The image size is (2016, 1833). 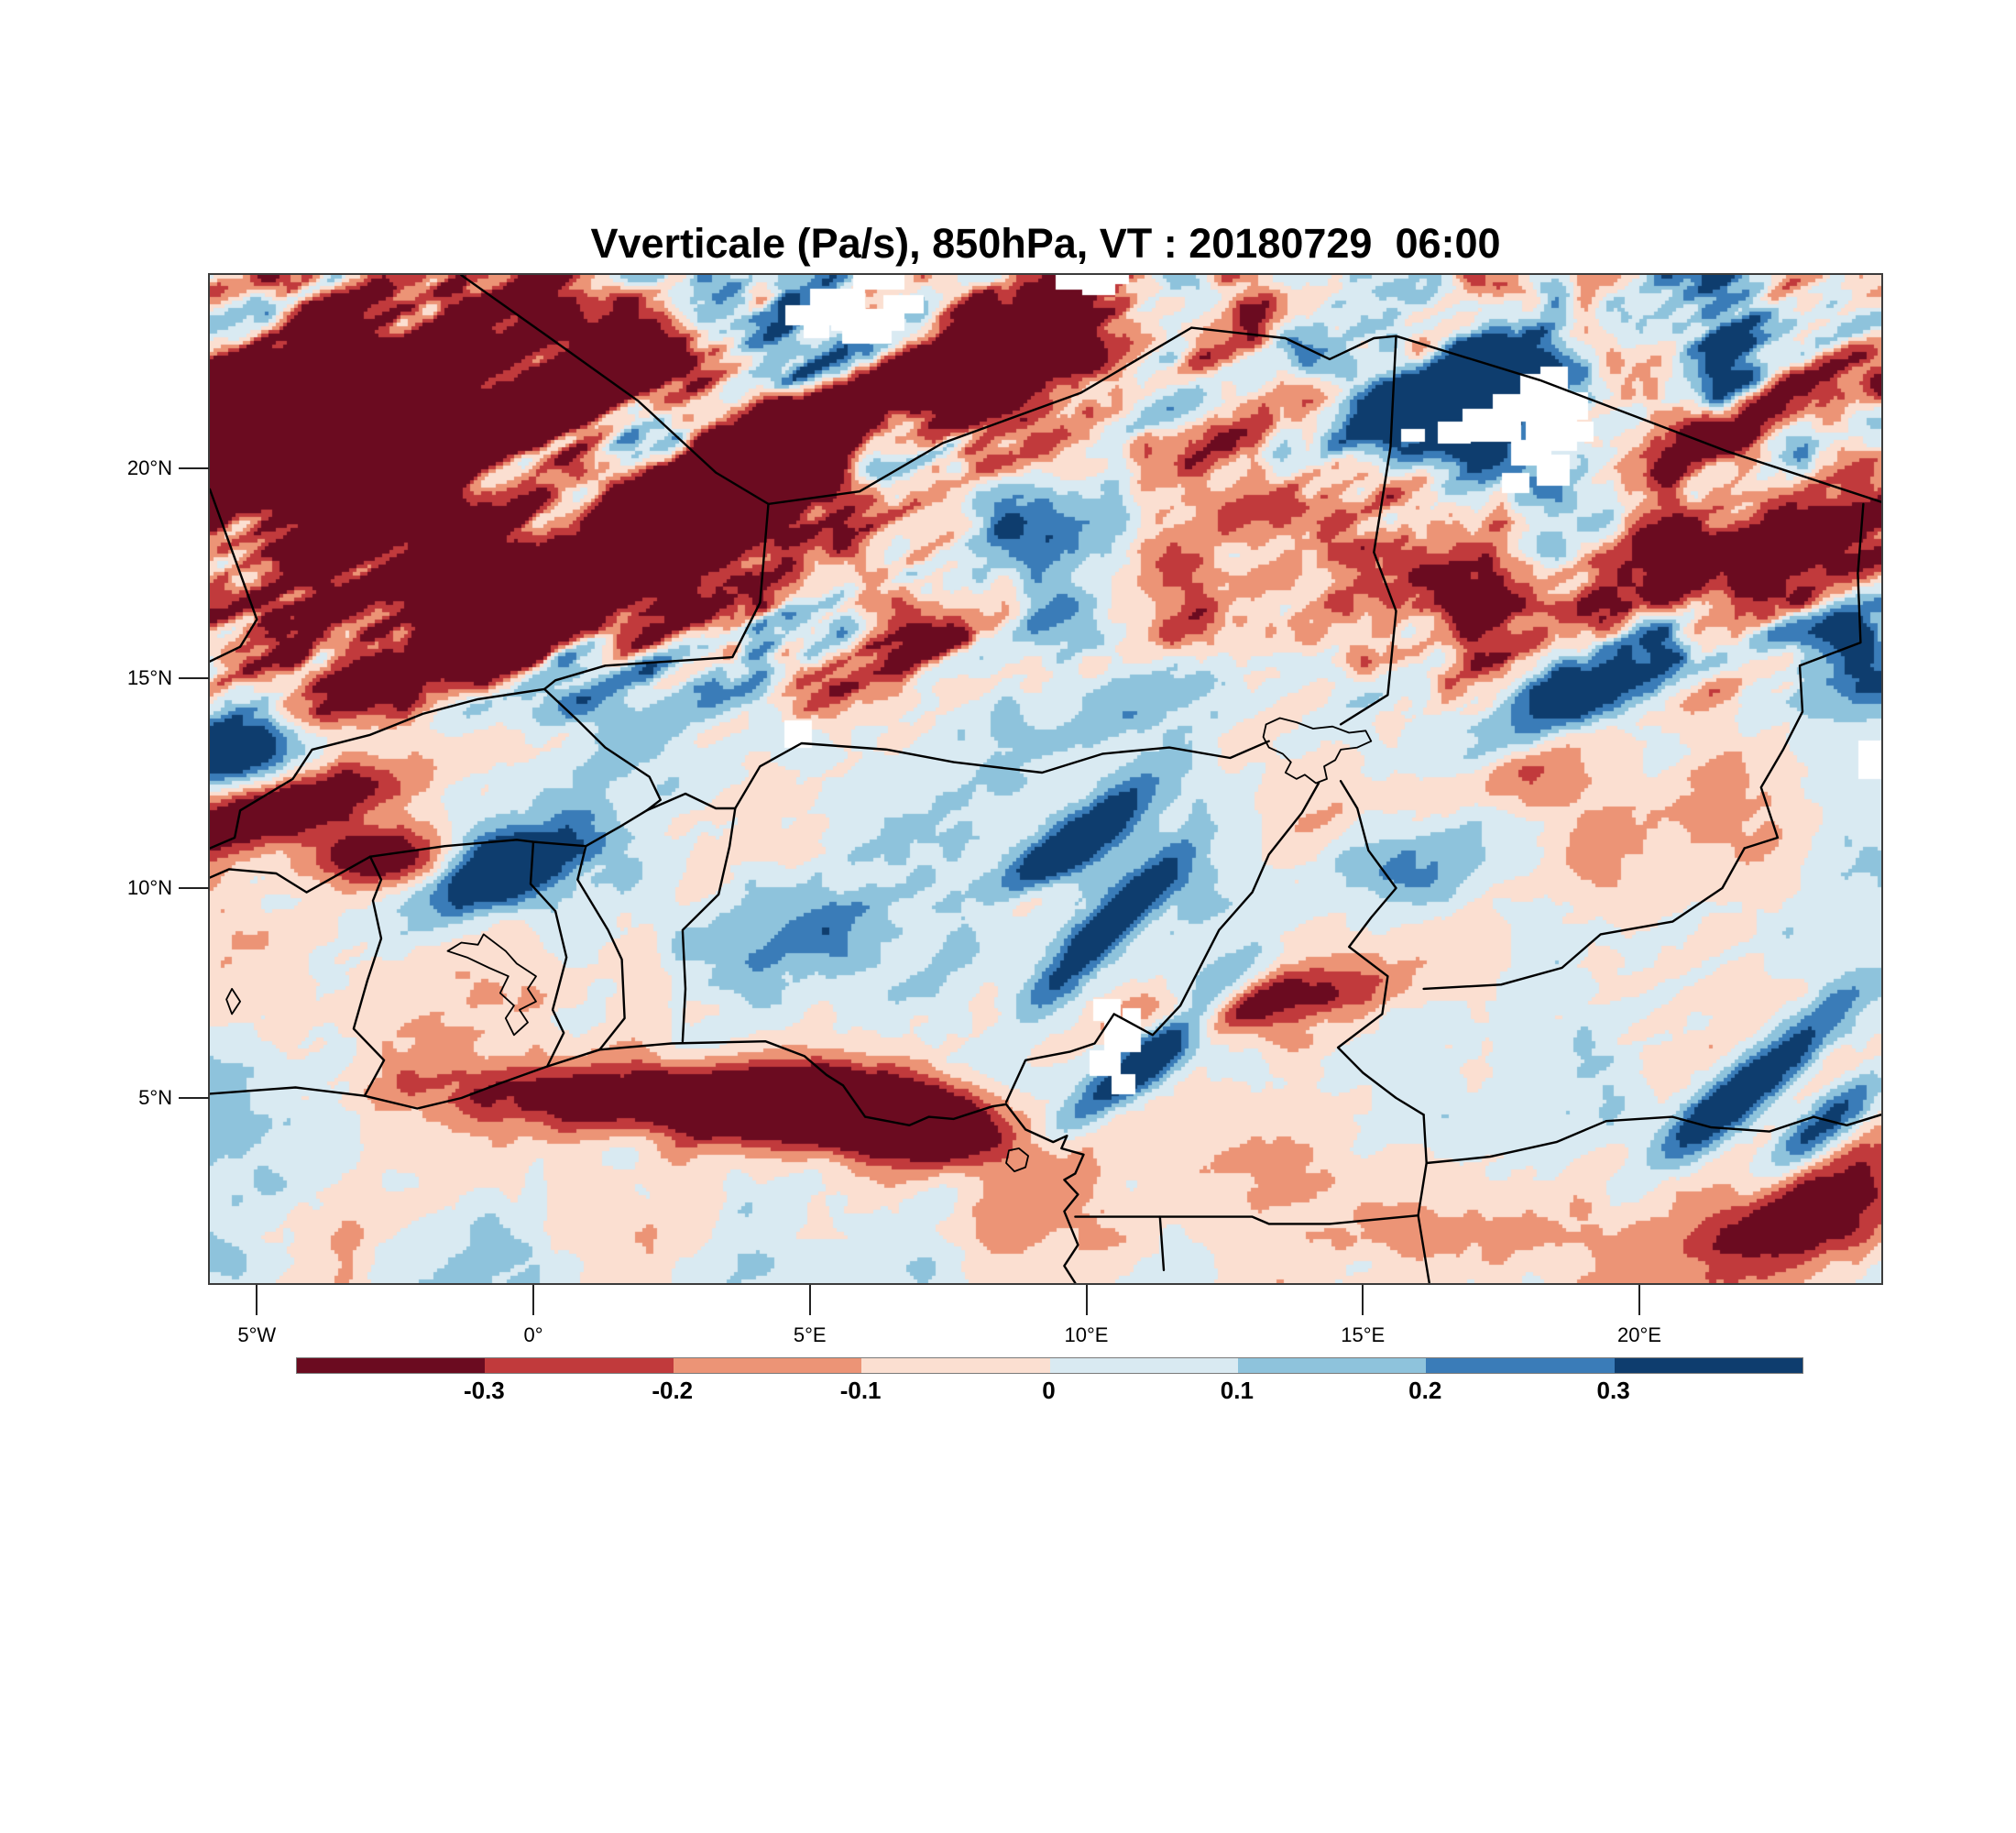 I want to click on colorbar, so click(x=1049, y=1365).